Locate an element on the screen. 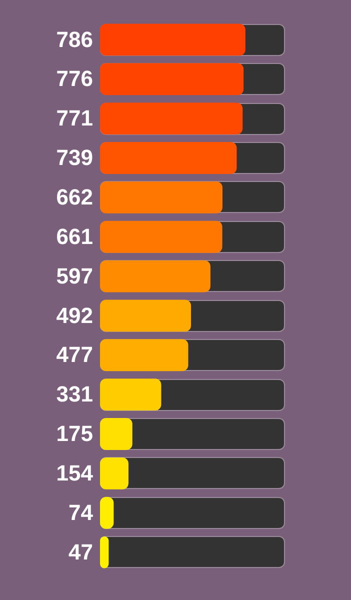  data-label: 776 is located at coordinates (74, 79).